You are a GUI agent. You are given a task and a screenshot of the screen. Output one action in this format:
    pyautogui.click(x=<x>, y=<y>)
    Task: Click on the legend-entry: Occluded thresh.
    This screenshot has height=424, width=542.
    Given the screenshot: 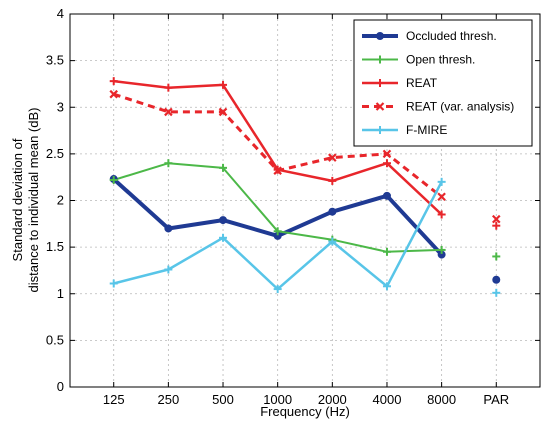 What is the action you would take?
    pyautogui.click(x=429, y=36)
    